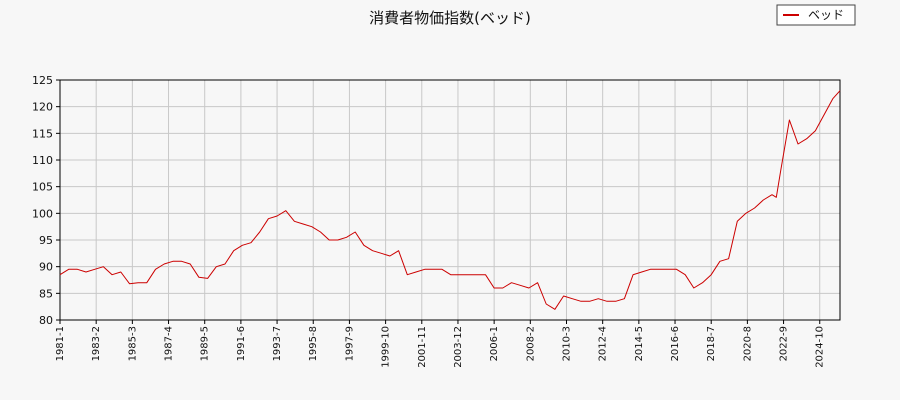  What do you see at coordinates (458, 347) in the screenshot?
I see `x-tick-label: 2003-12` at bounding box center [458, 347].